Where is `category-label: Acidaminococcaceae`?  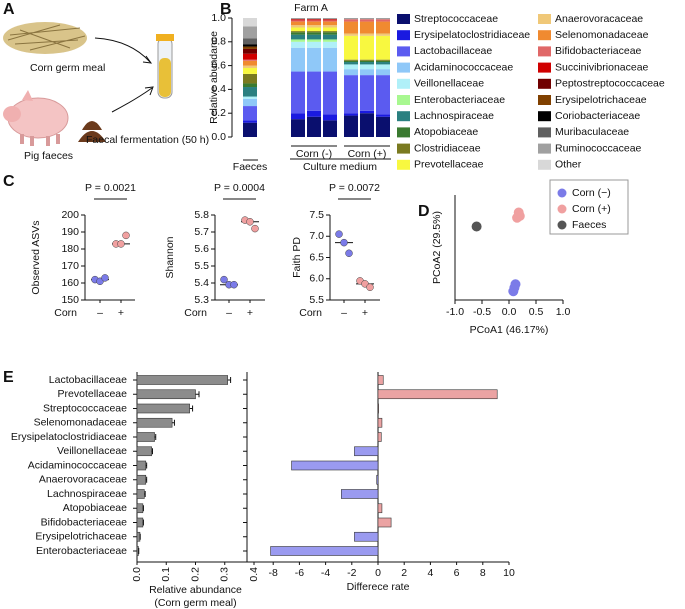 category-label: Acidaminococcaceae is located at coordinates (77, 465).